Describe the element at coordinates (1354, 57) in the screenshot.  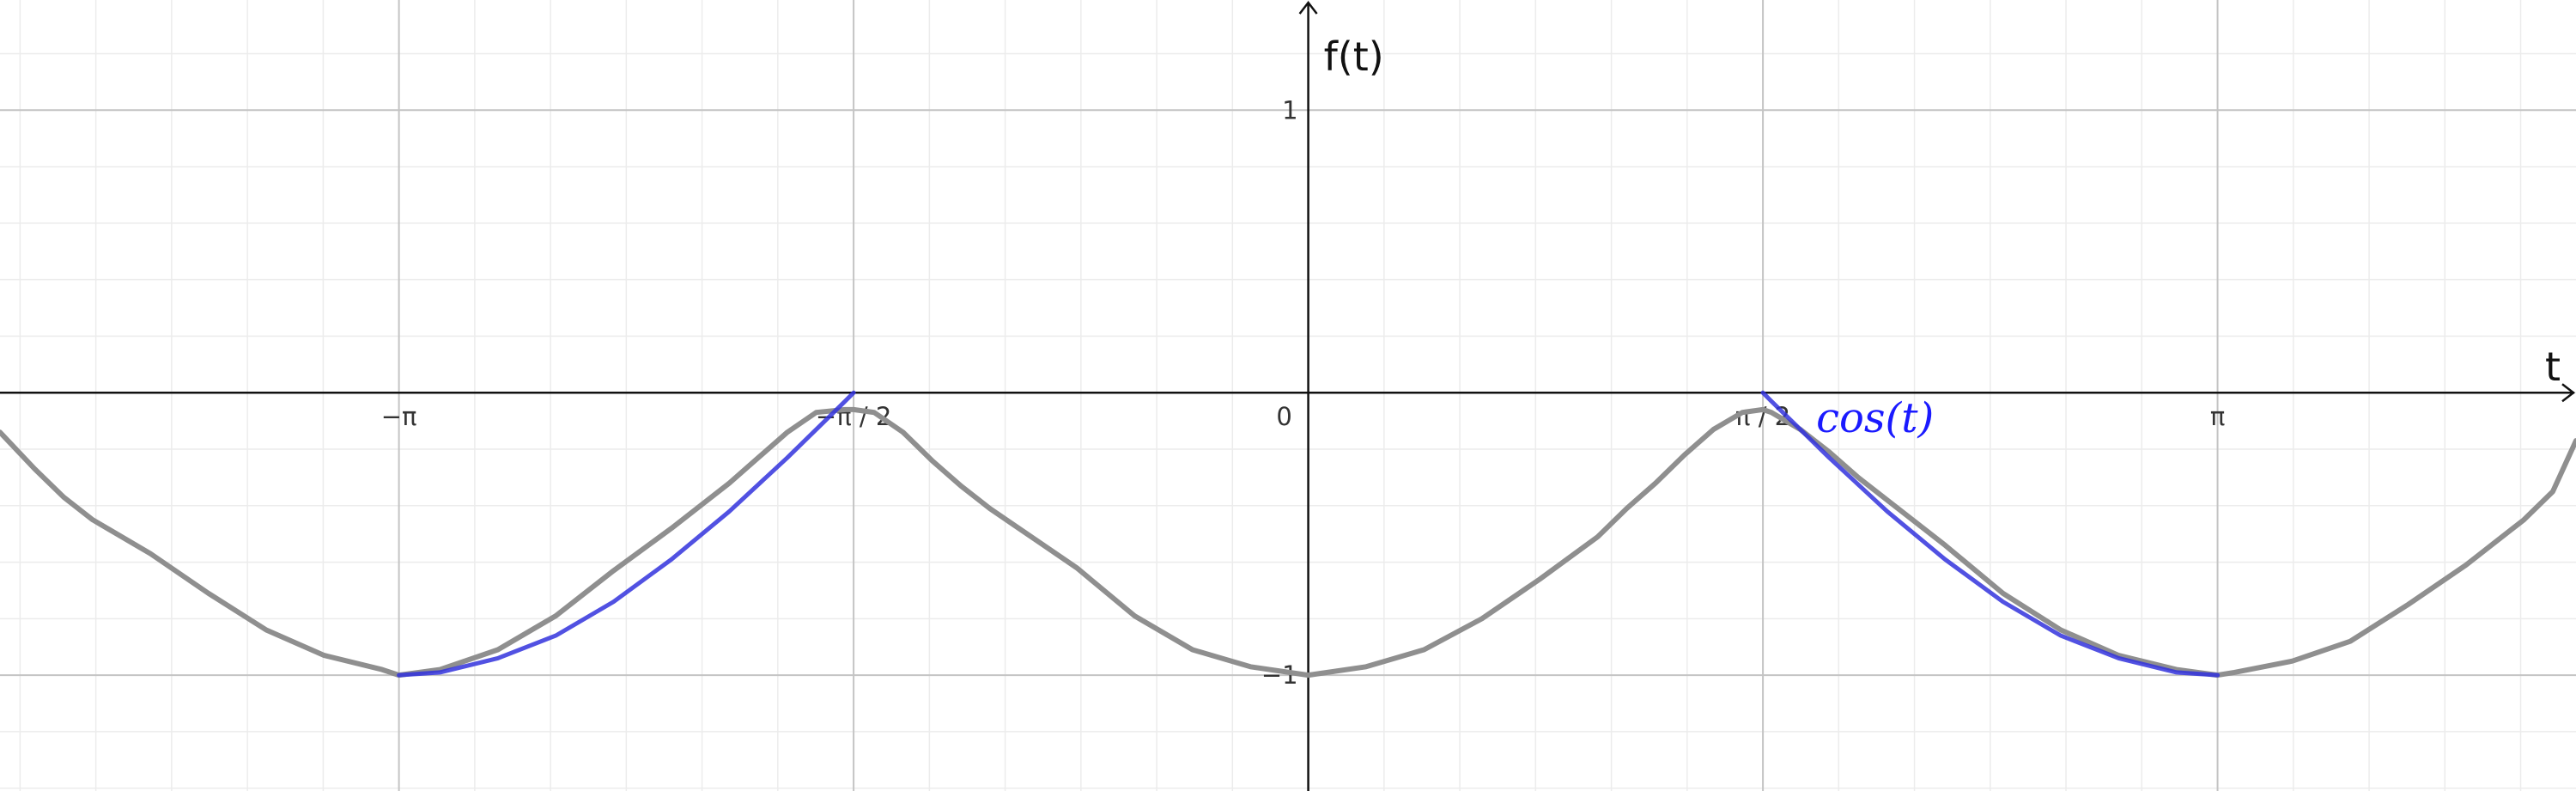
I see `y-axis-title: f(t)` at that location.